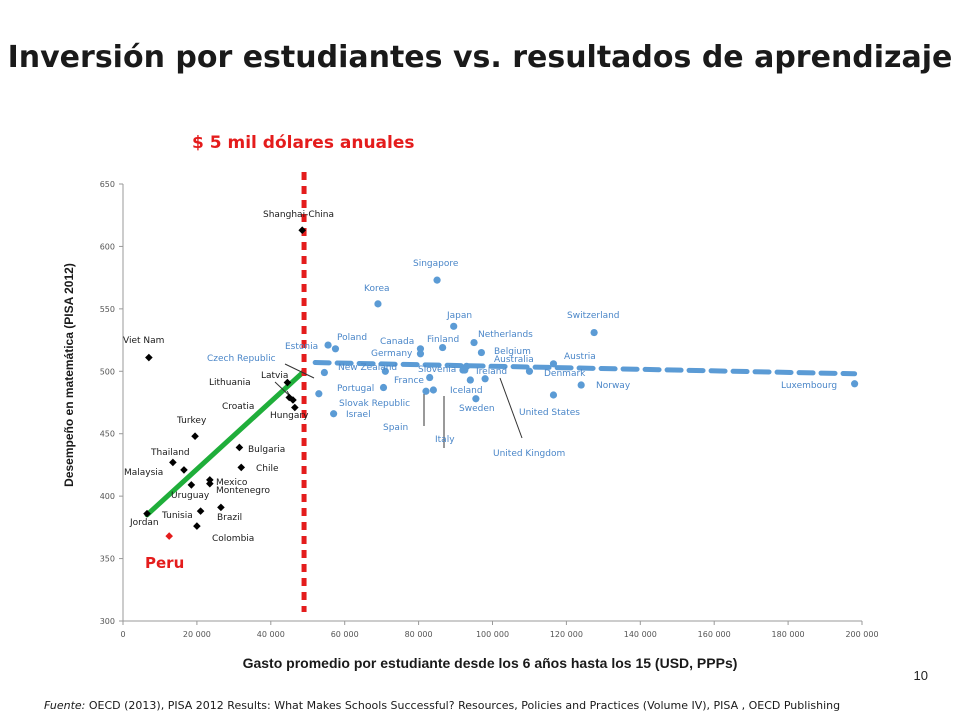 The image size is (960, 720). What do you see at coordinates (177, 516) in the screenshot?
I see `label-tunisia: Tunisia` at bounding box center [177, 516].